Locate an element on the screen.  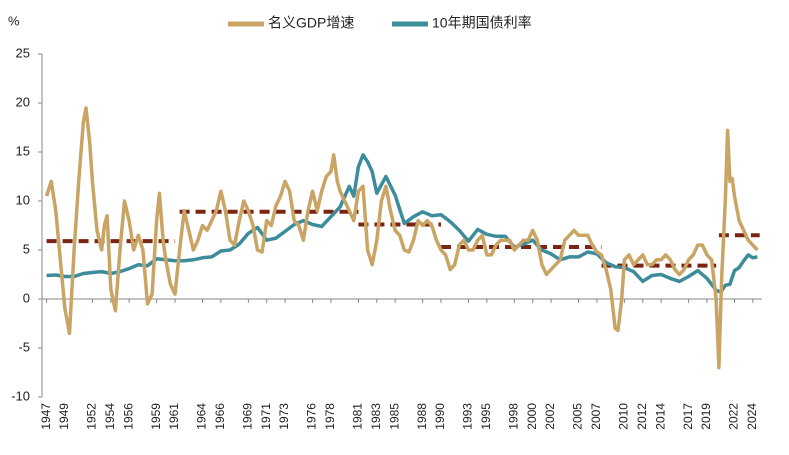
x-tick-label: 1971 is located at coordinates (266, 416).